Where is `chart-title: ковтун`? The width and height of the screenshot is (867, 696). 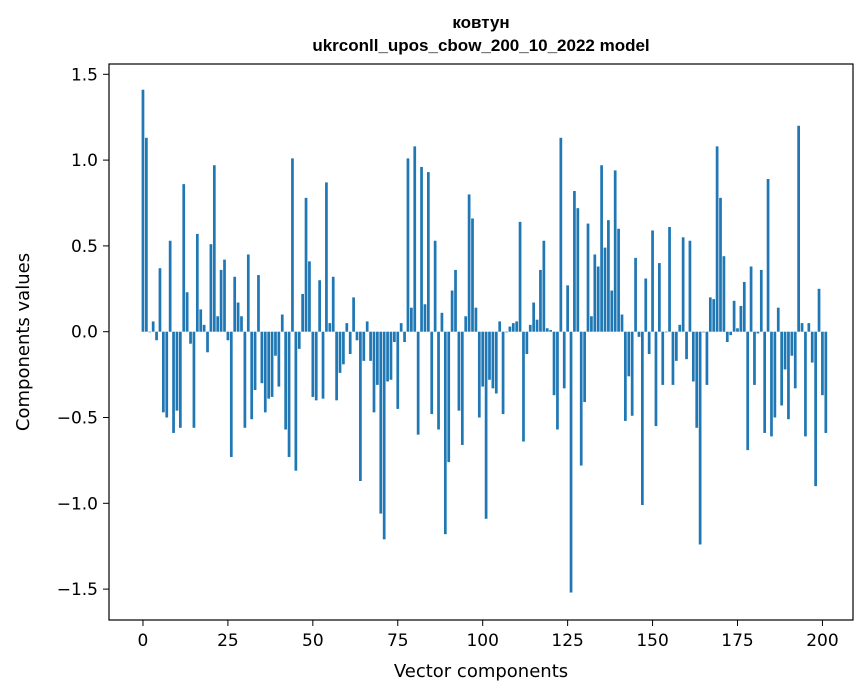 chart-title: ковтун is located at coordinates (480, 22).